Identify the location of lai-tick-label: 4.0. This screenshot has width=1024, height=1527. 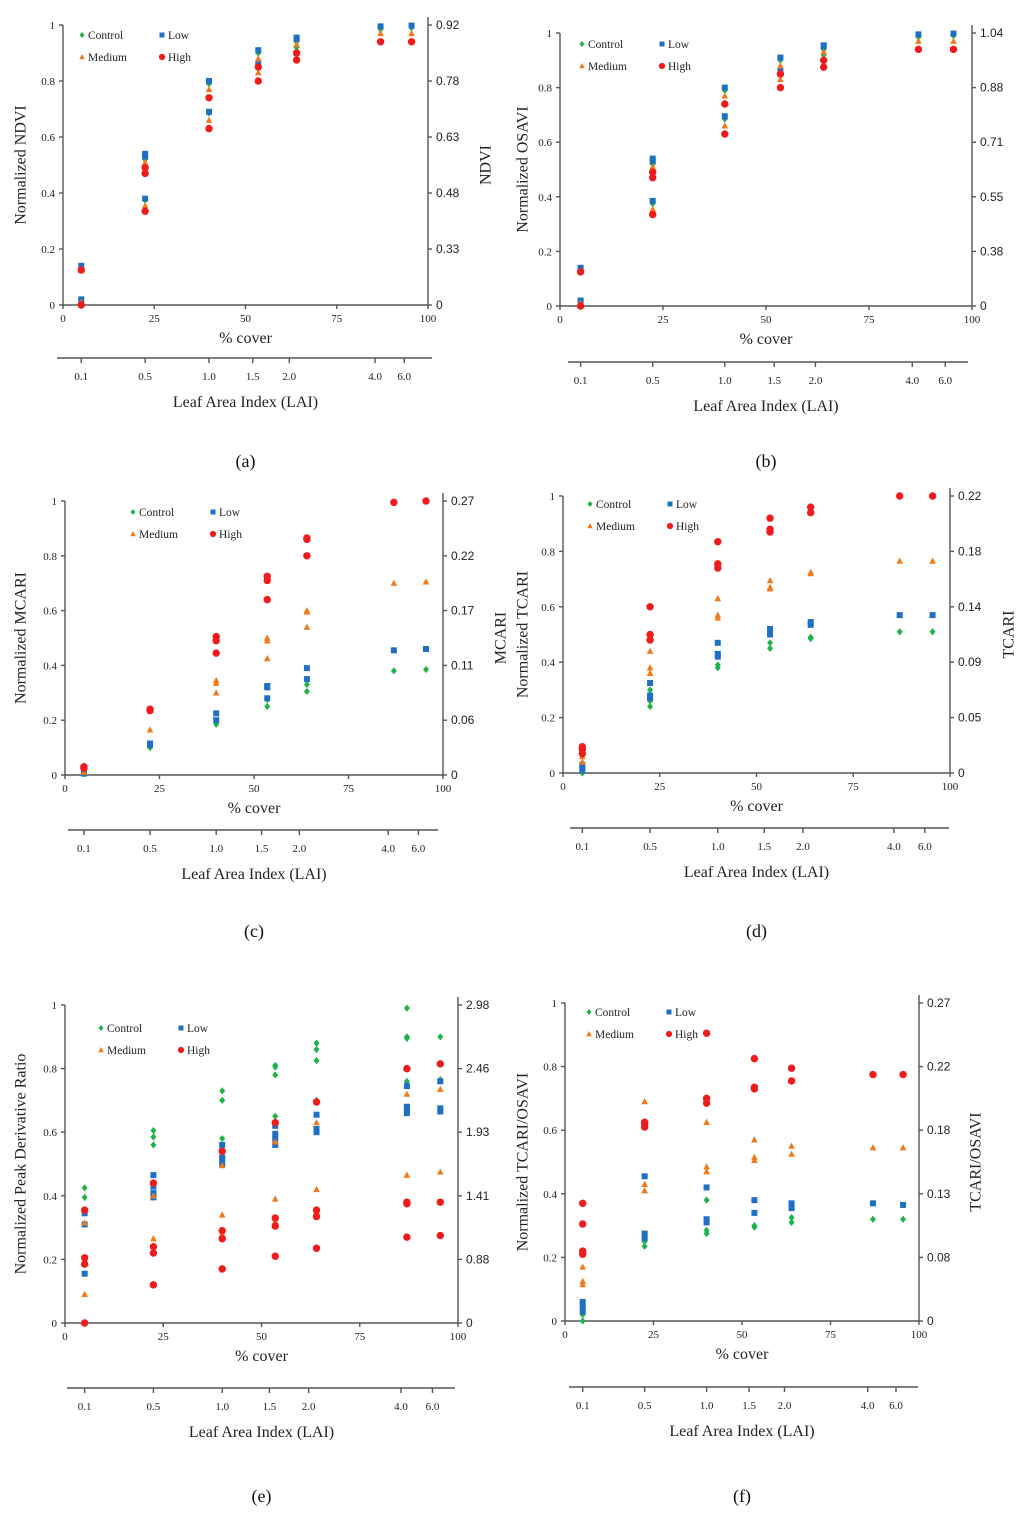
(375, 377).